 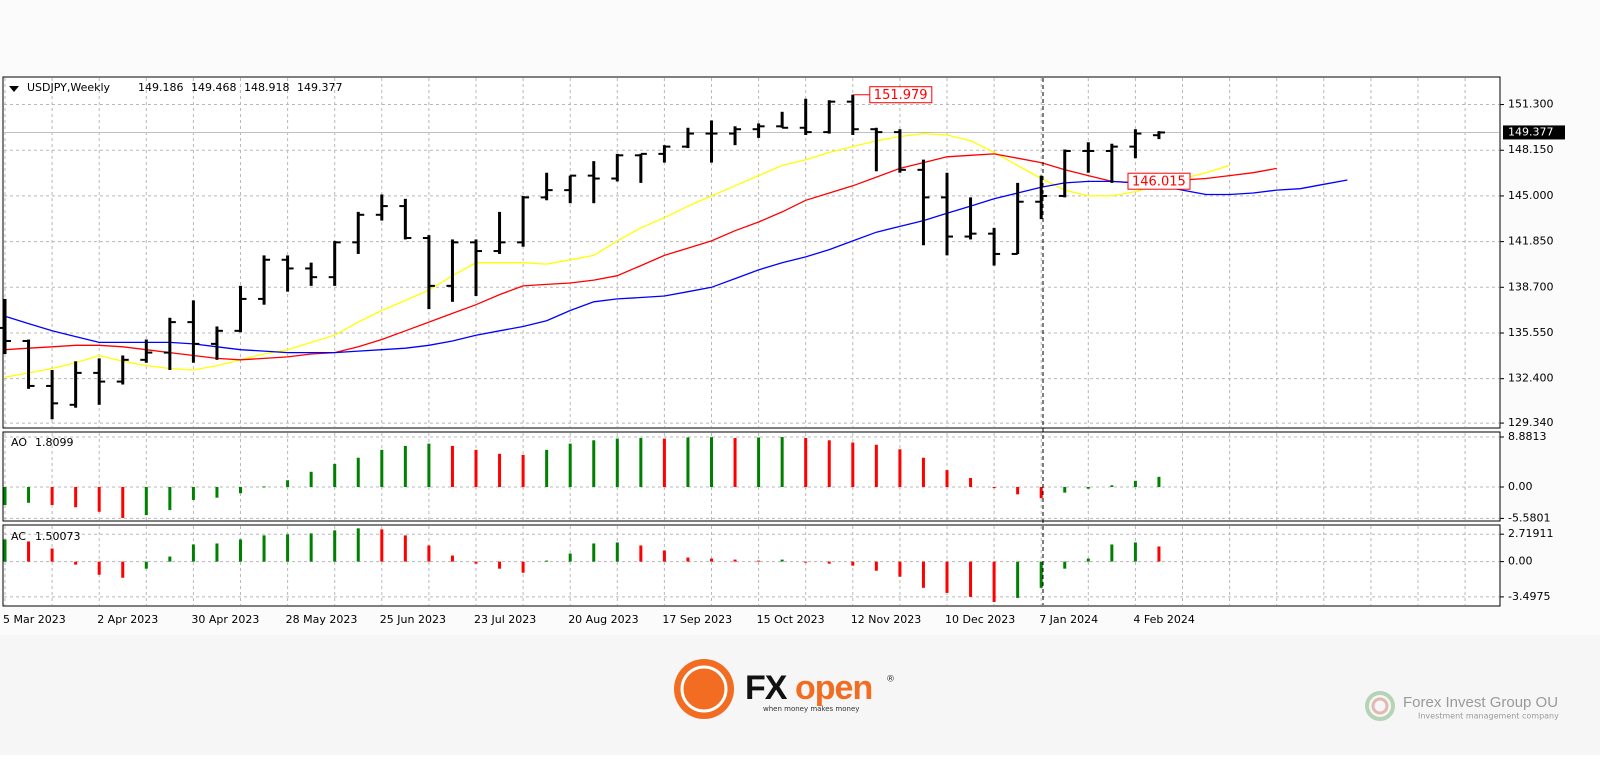 What do you see at coordinates (886, 619) in the screenshot?
I see `x-tick-label: 12 Nov 2023` at bounding box center [886, 619].